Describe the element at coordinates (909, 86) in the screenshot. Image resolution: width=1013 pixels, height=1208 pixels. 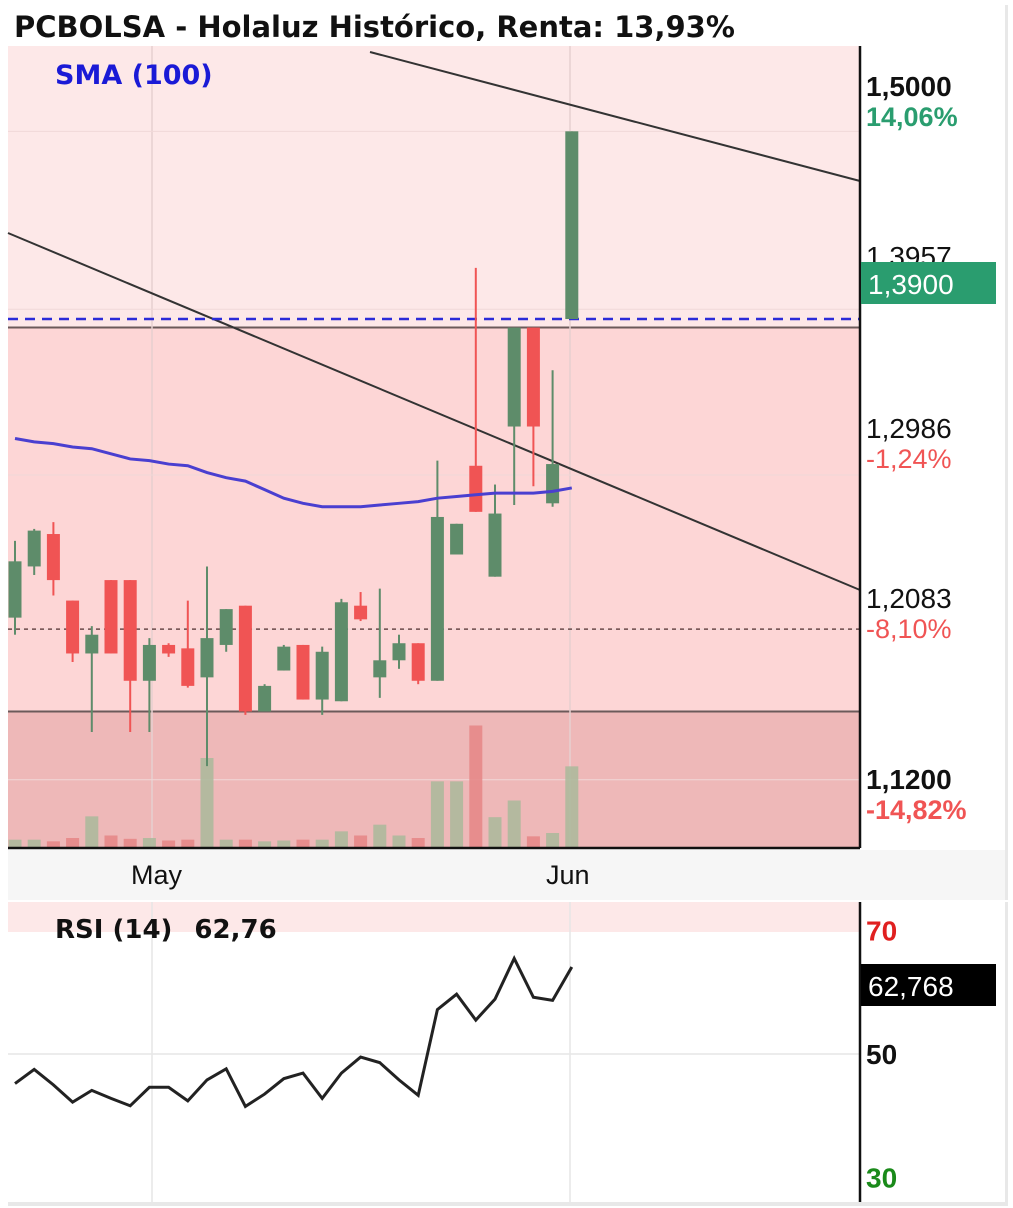
I see `price-level-label: 1,5000` at that location.